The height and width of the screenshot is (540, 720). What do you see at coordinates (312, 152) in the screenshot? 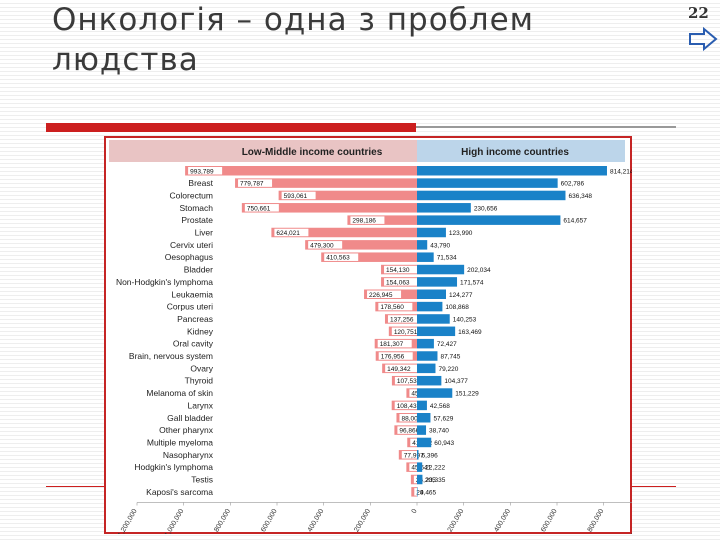
I see `low-middle-income-header: Low-Middle income countries` at bounding box center [312, 152].